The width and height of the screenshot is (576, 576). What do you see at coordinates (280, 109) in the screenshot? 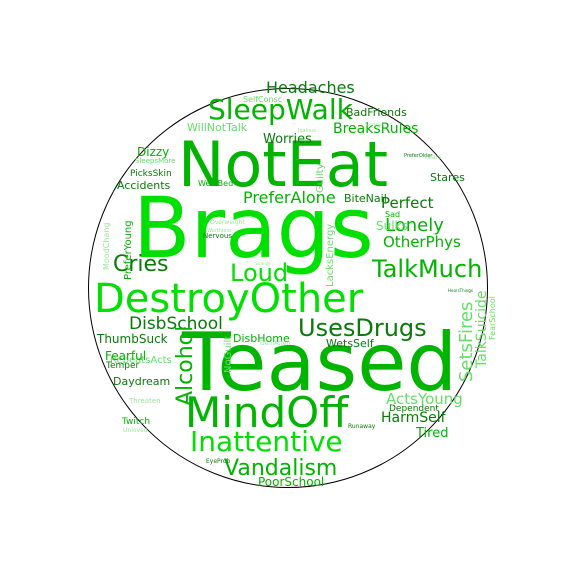
I see `cloud-word: SleepWalk` at bounding box center [280, 109].